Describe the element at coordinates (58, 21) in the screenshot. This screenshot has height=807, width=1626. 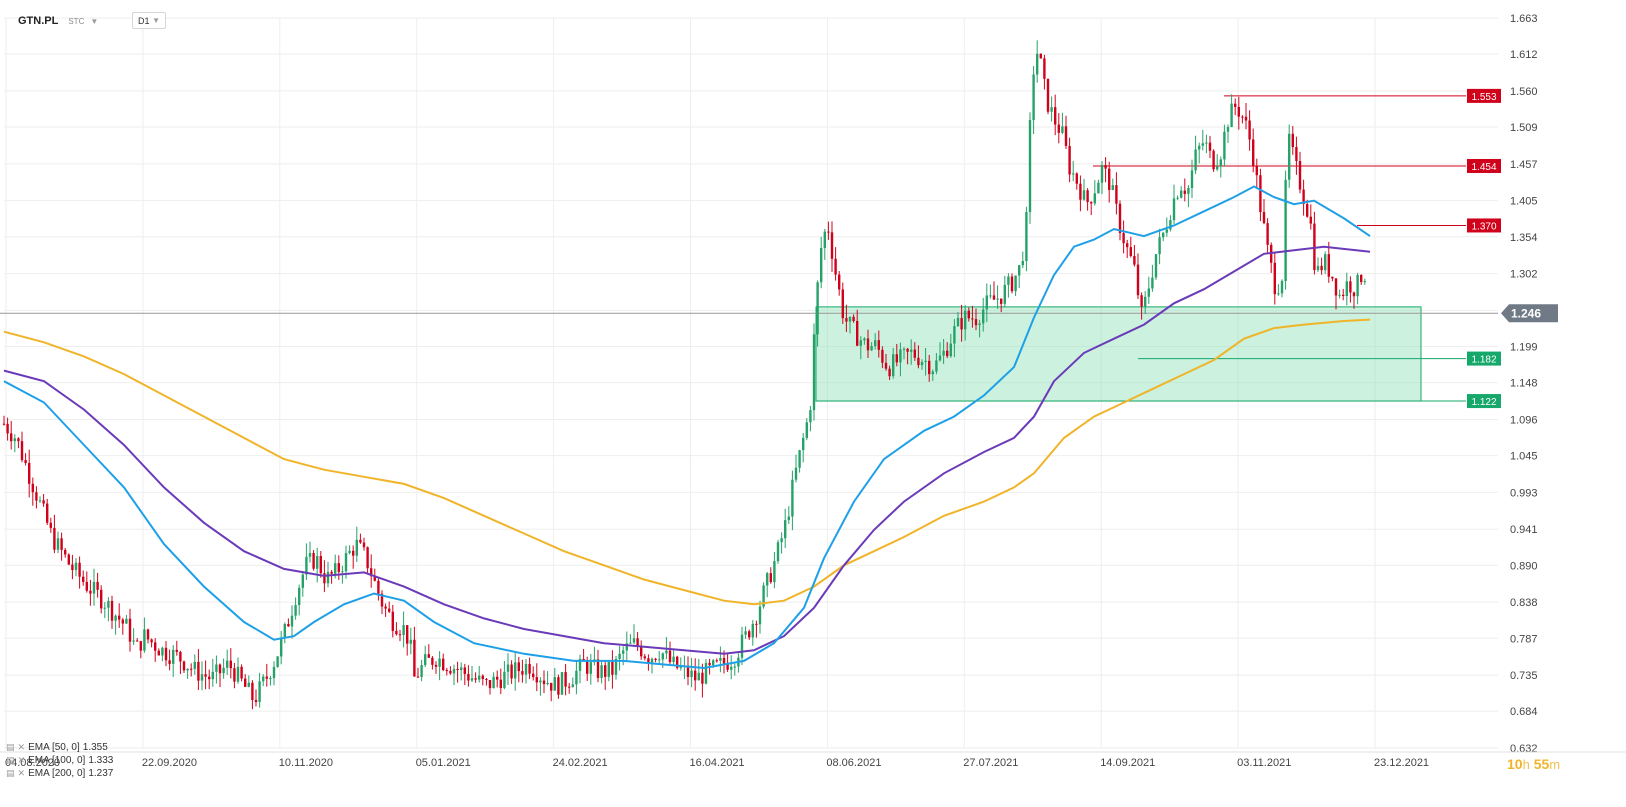
I see `symbol-selector: GTN.PL STC ▼` at that location.